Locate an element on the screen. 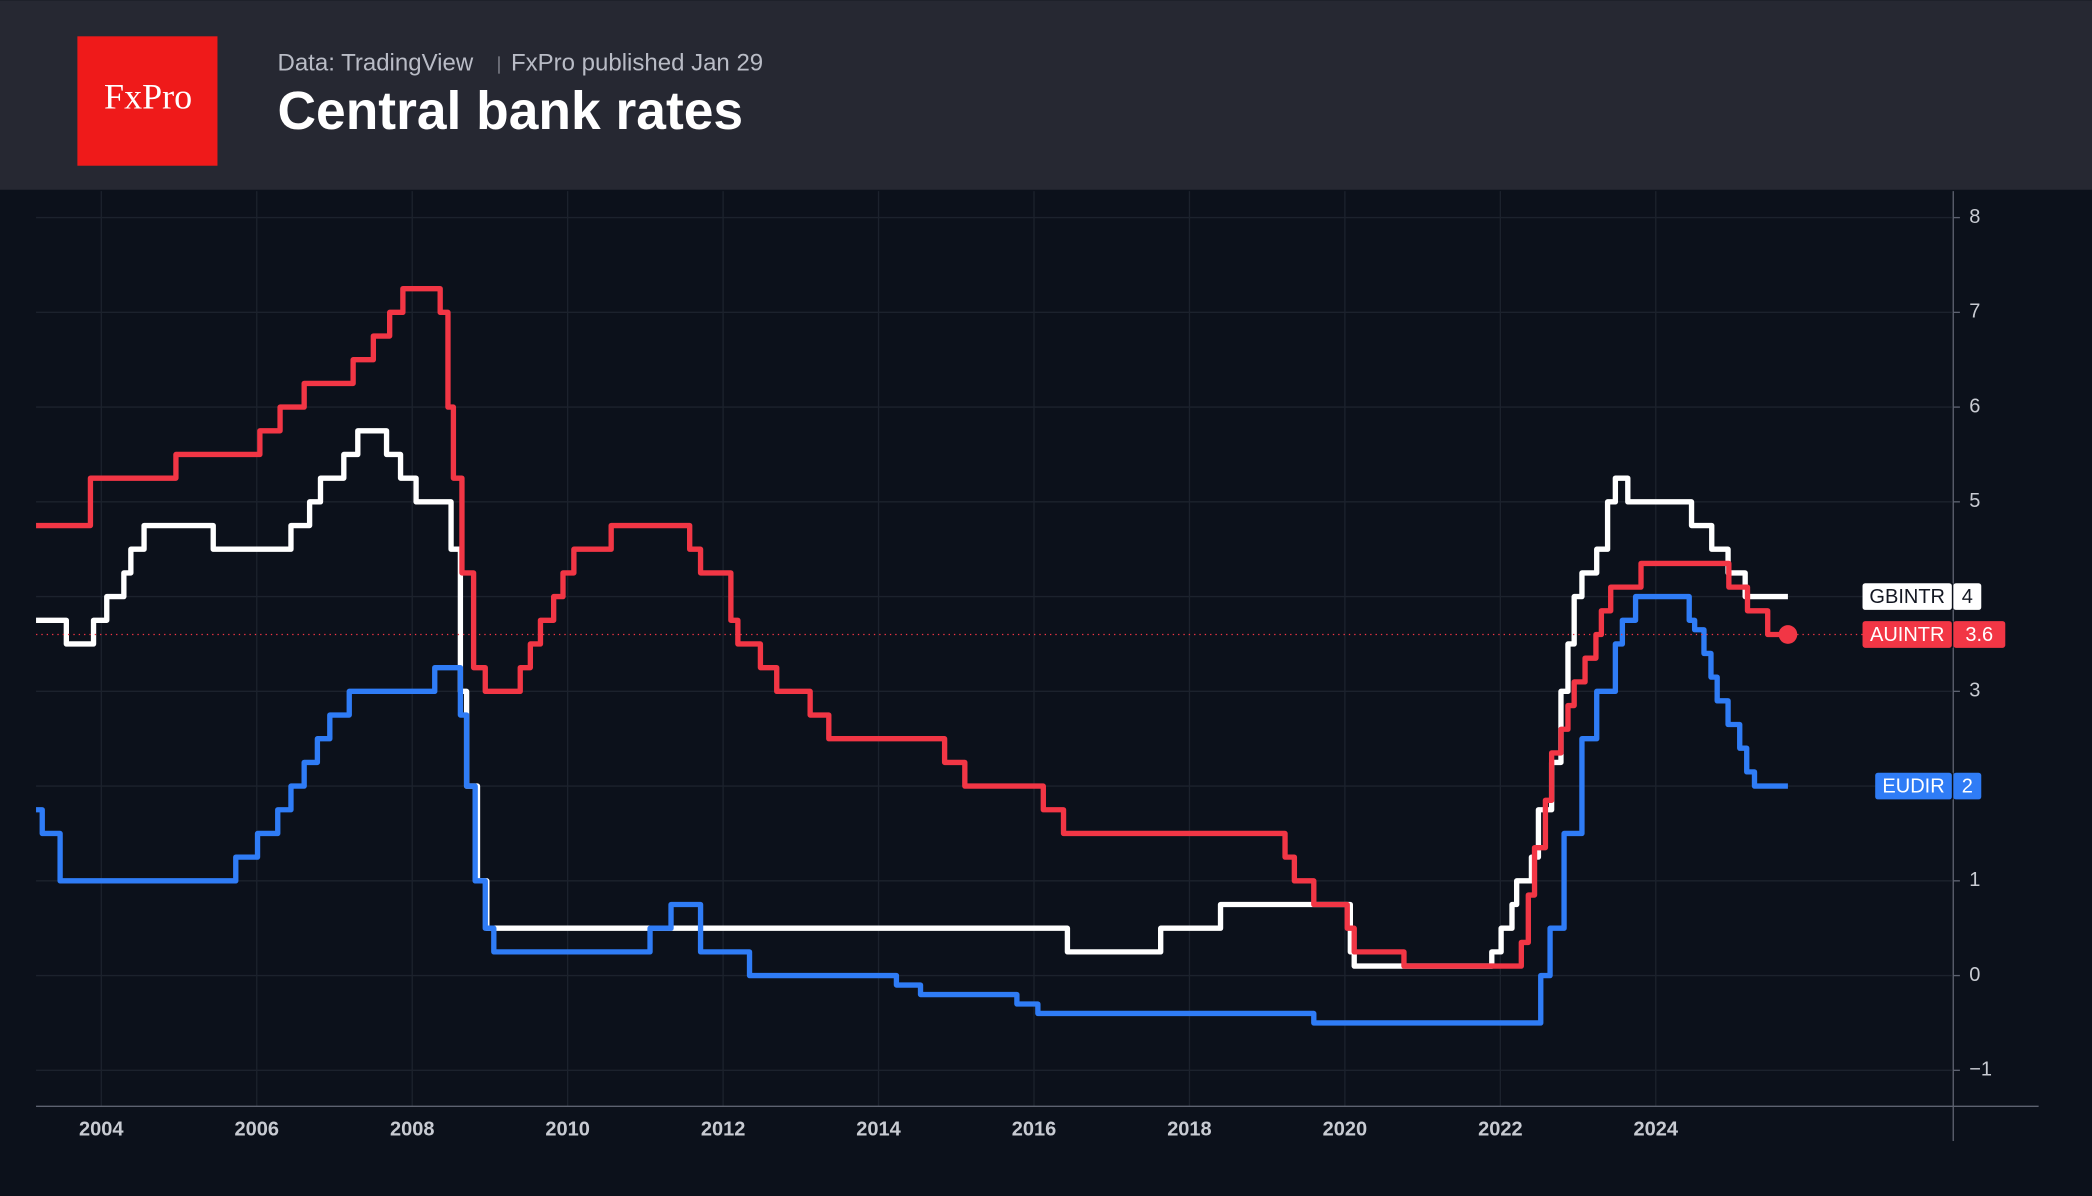 The height and width of the screenshot is (1196, 2092). x-tick-label: 2006 is located at coordinates (257, 1130).